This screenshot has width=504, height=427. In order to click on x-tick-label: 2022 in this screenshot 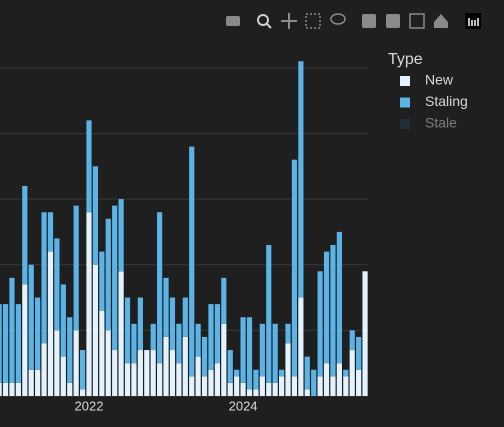, I will do `click(89, 405)`.